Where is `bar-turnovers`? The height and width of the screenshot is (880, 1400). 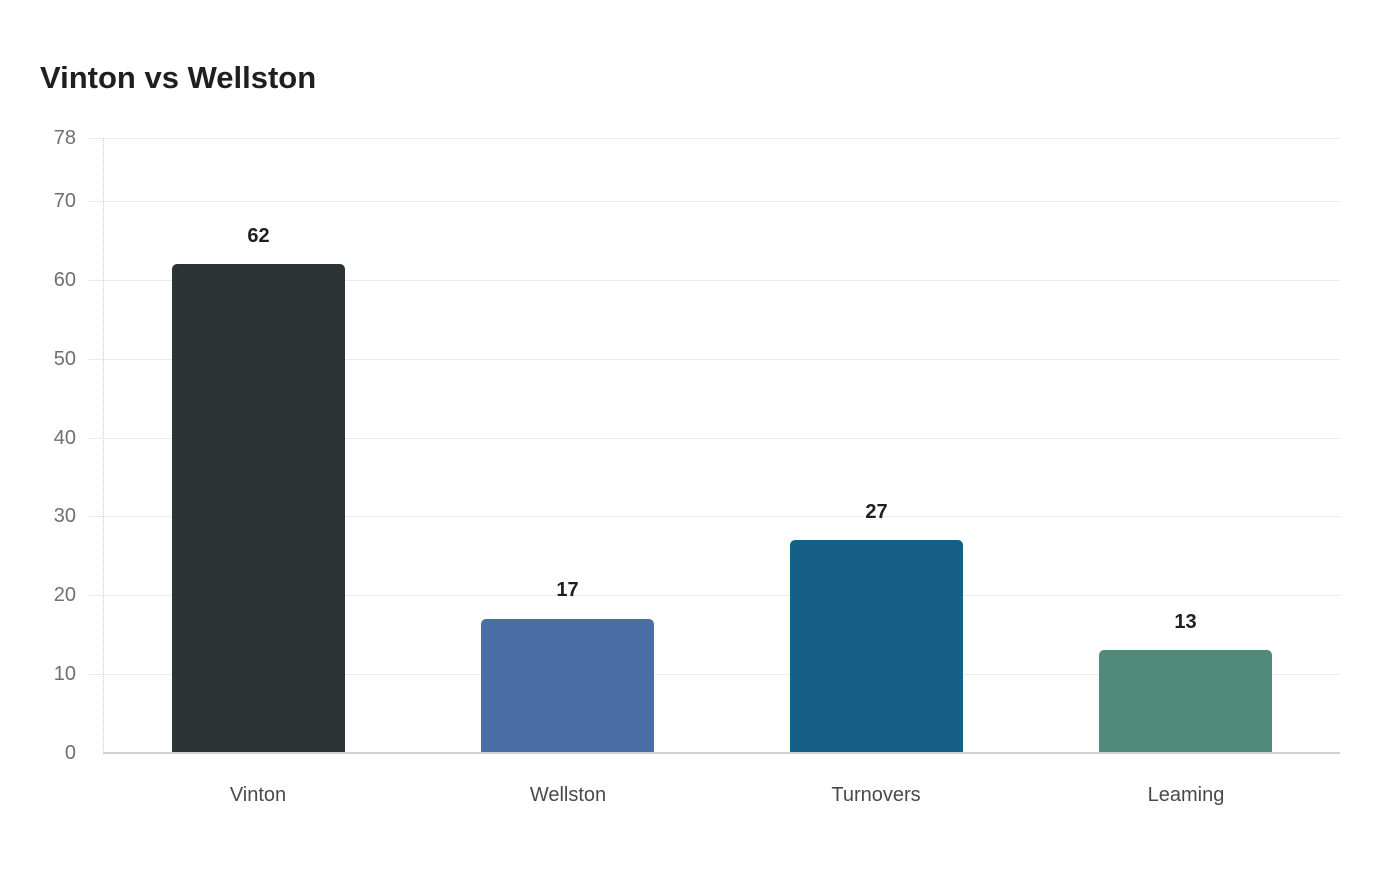
bar-turnovers is located at coordinates (876, 646).